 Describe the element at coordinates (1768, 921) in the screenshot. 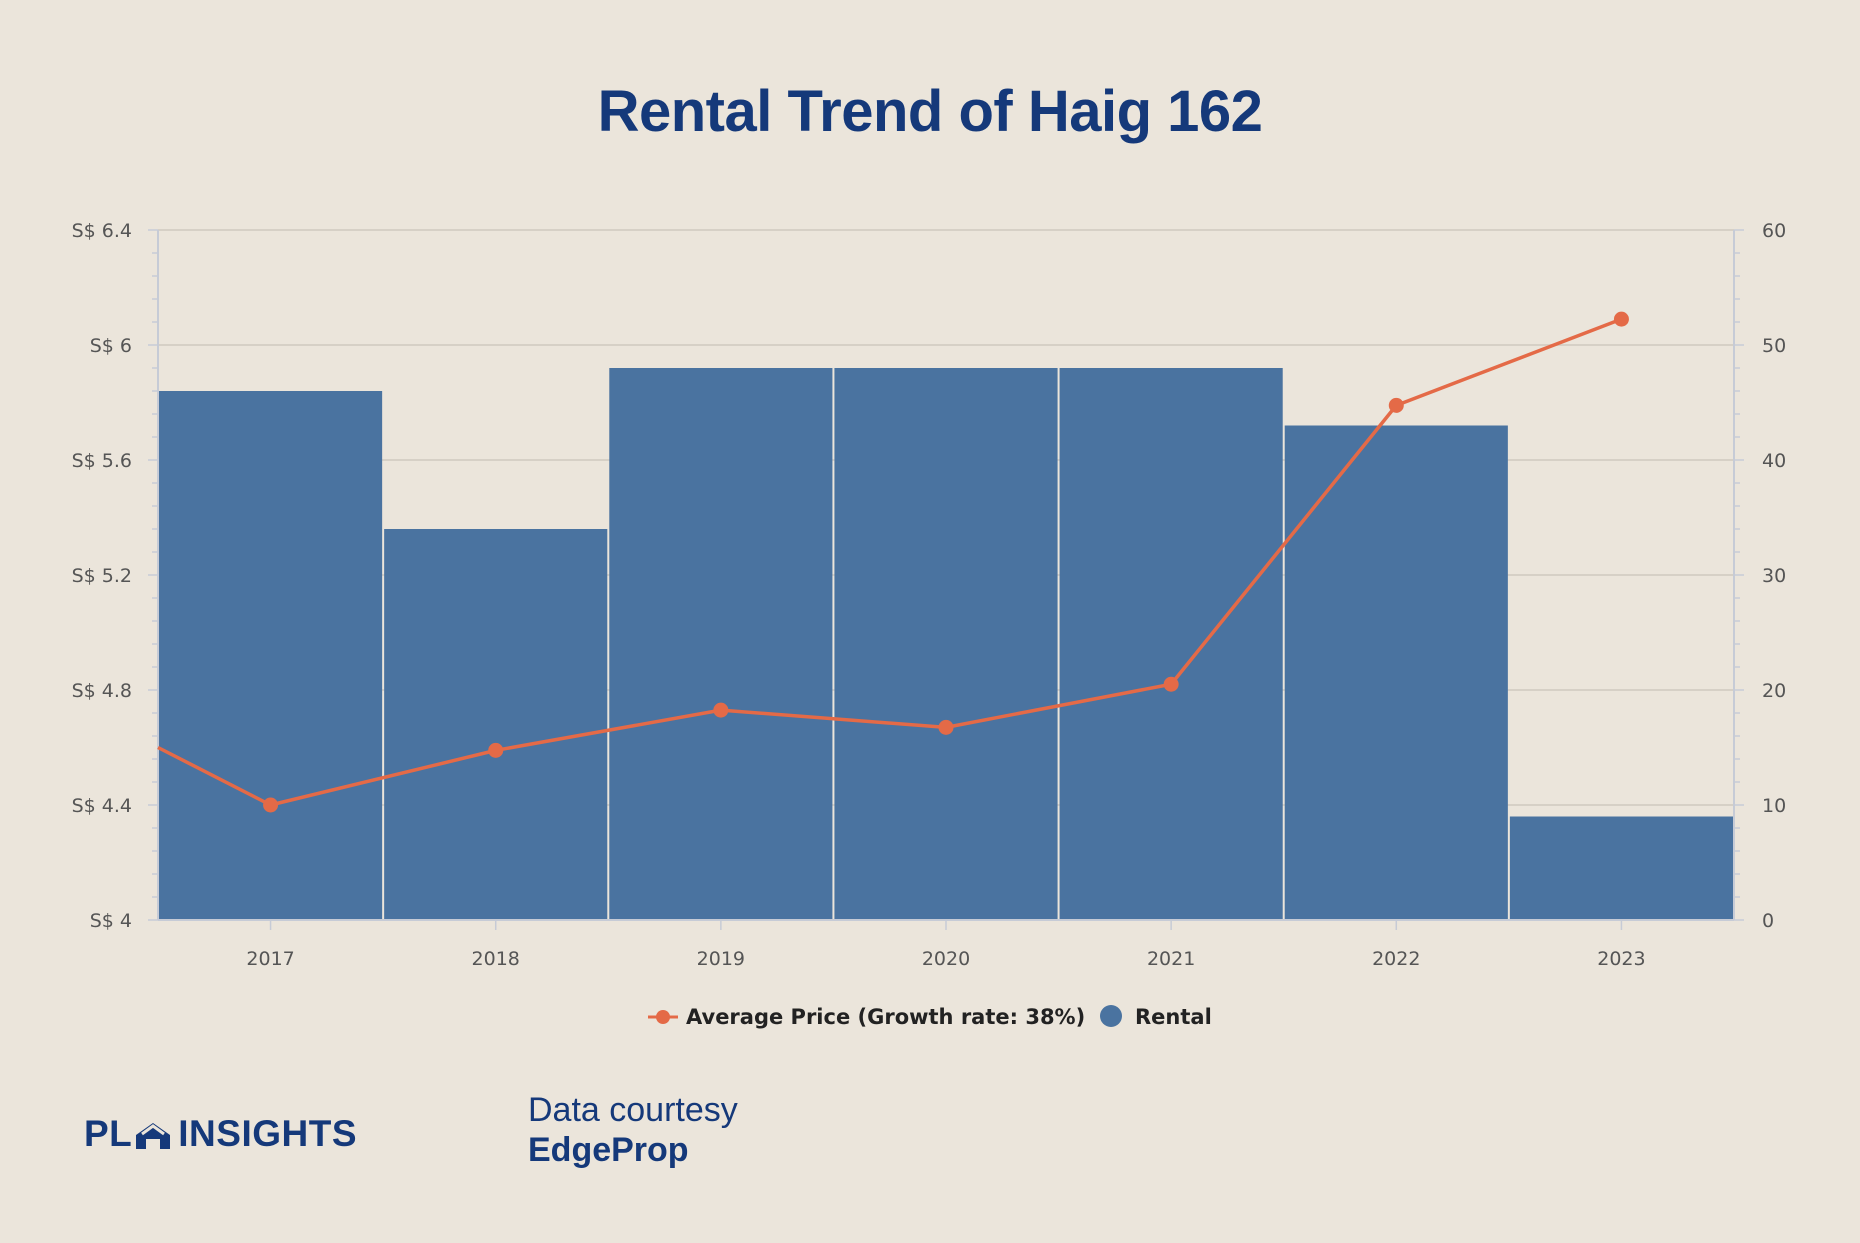

I see `right-axis-label: 0` at that location.